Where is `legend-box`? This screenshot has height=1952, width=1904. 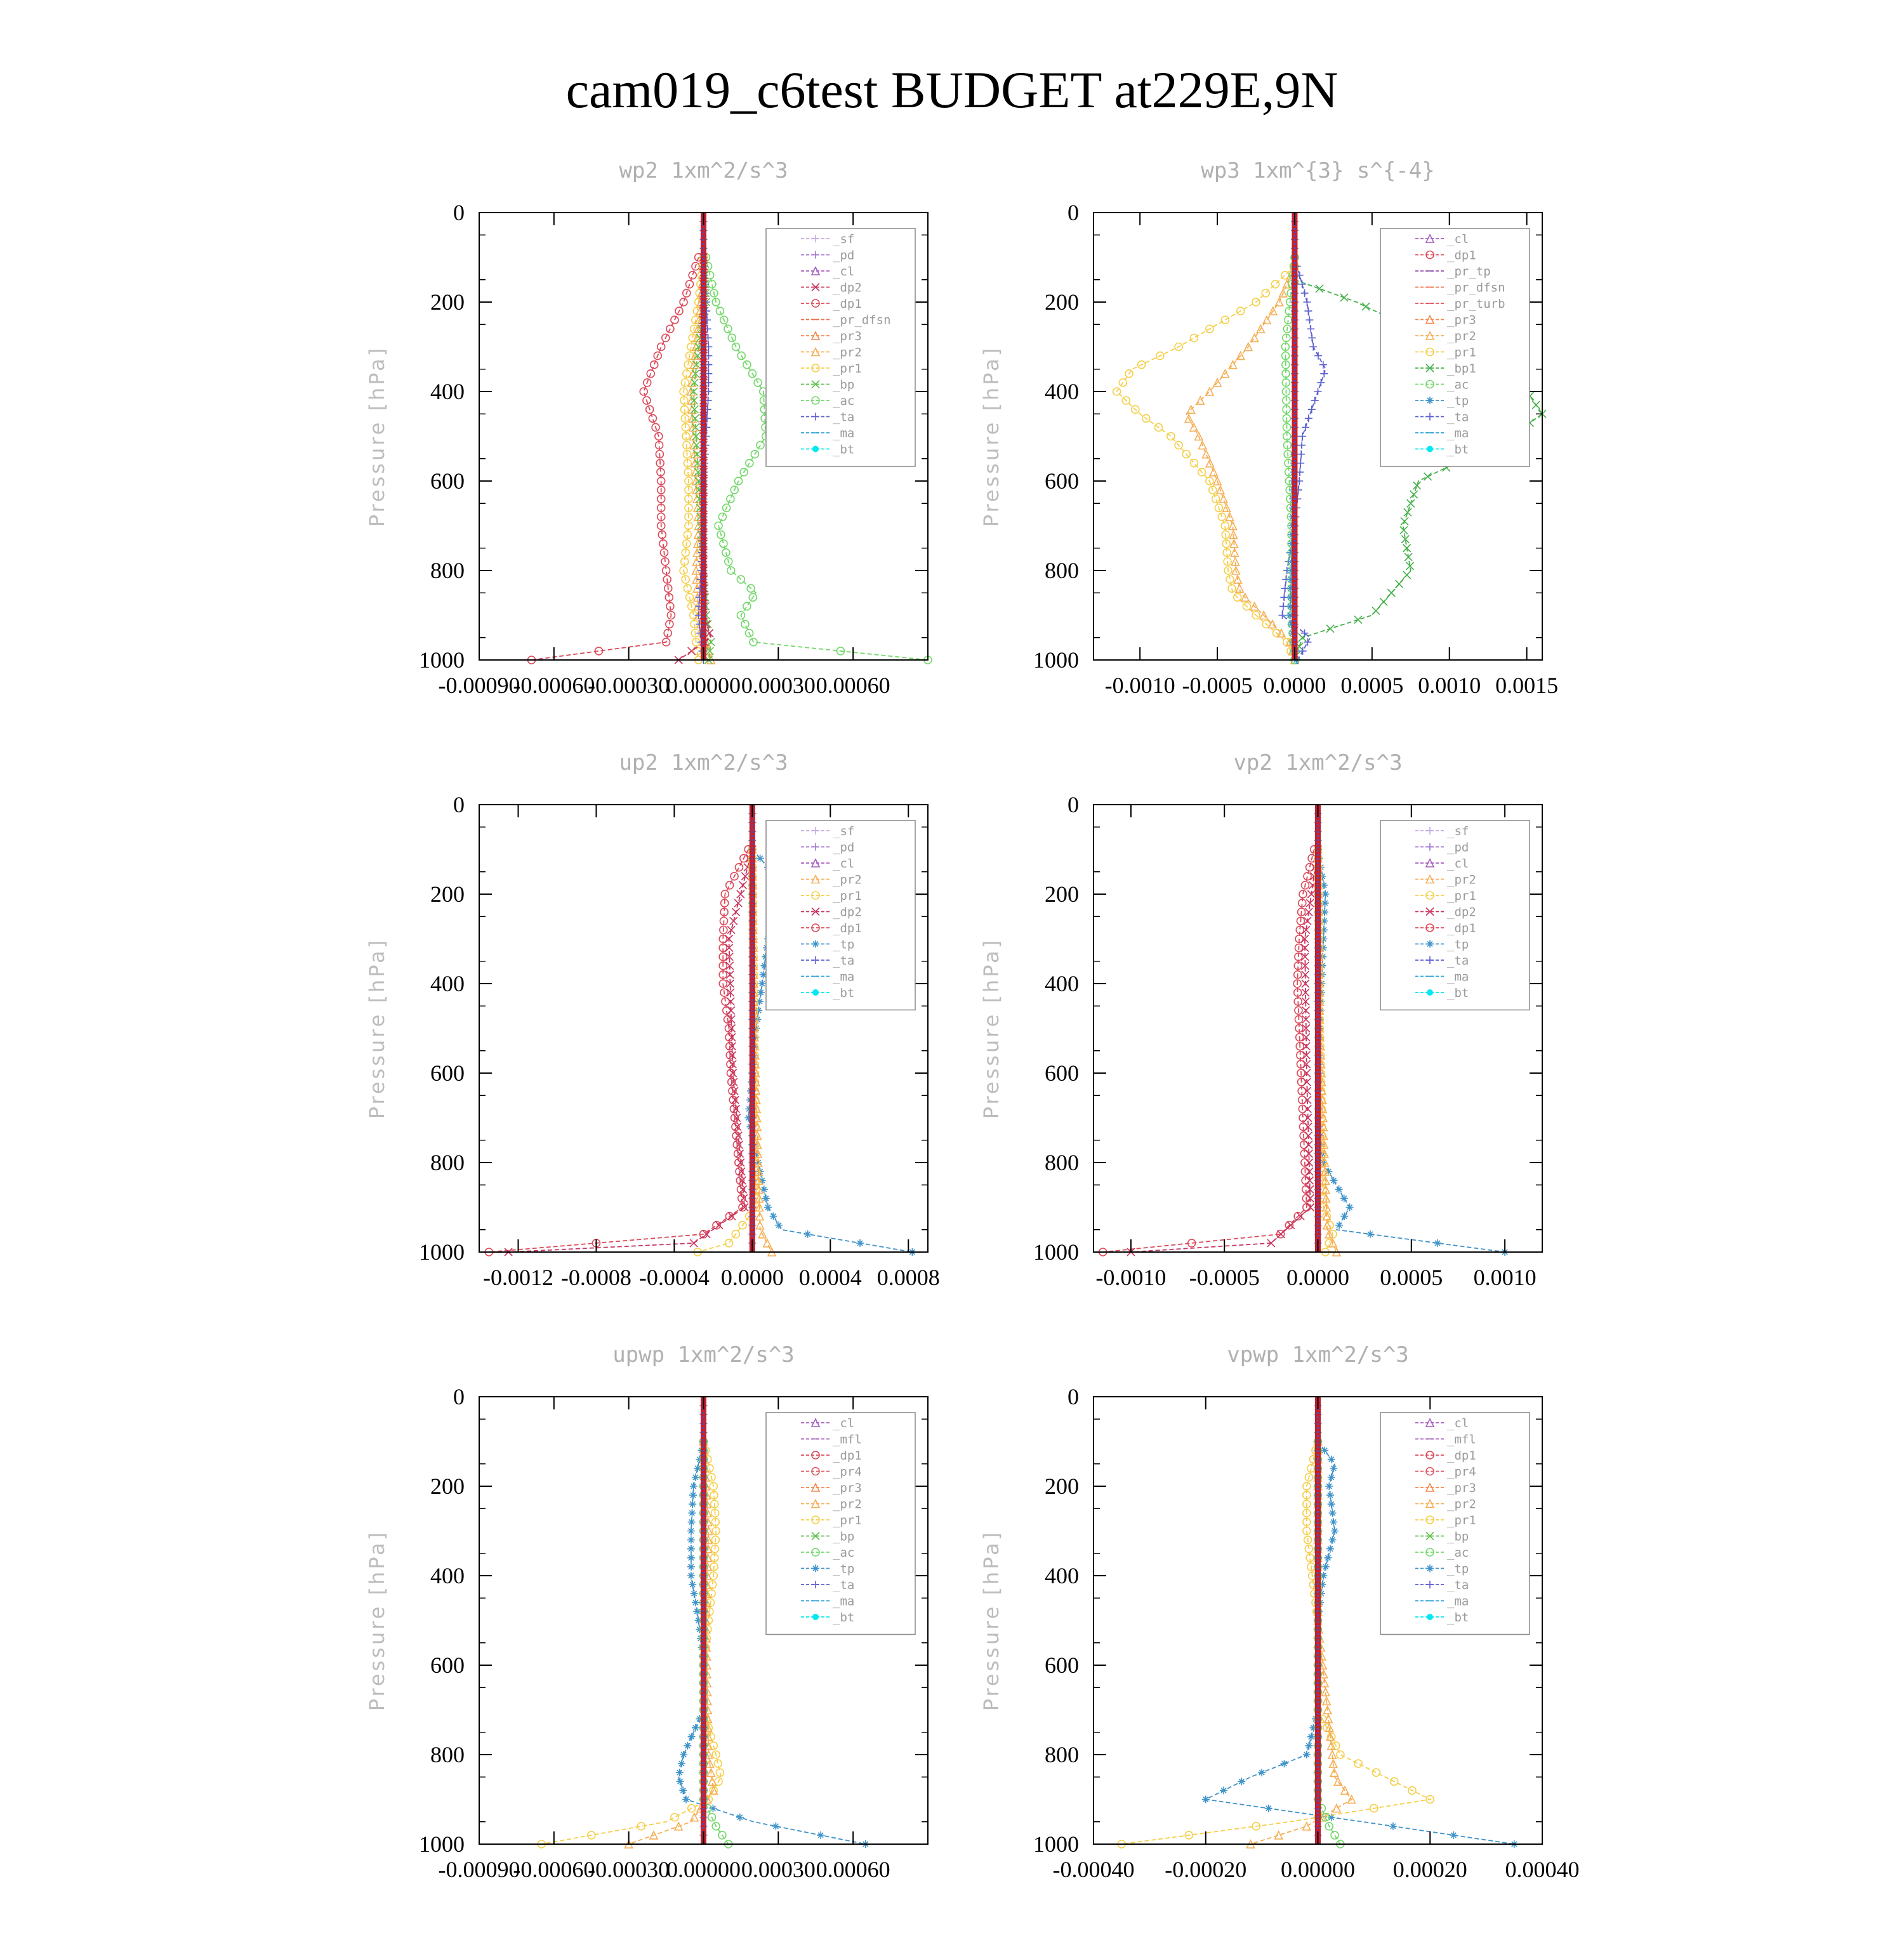
legend-box is located at coordinates (840, 347).